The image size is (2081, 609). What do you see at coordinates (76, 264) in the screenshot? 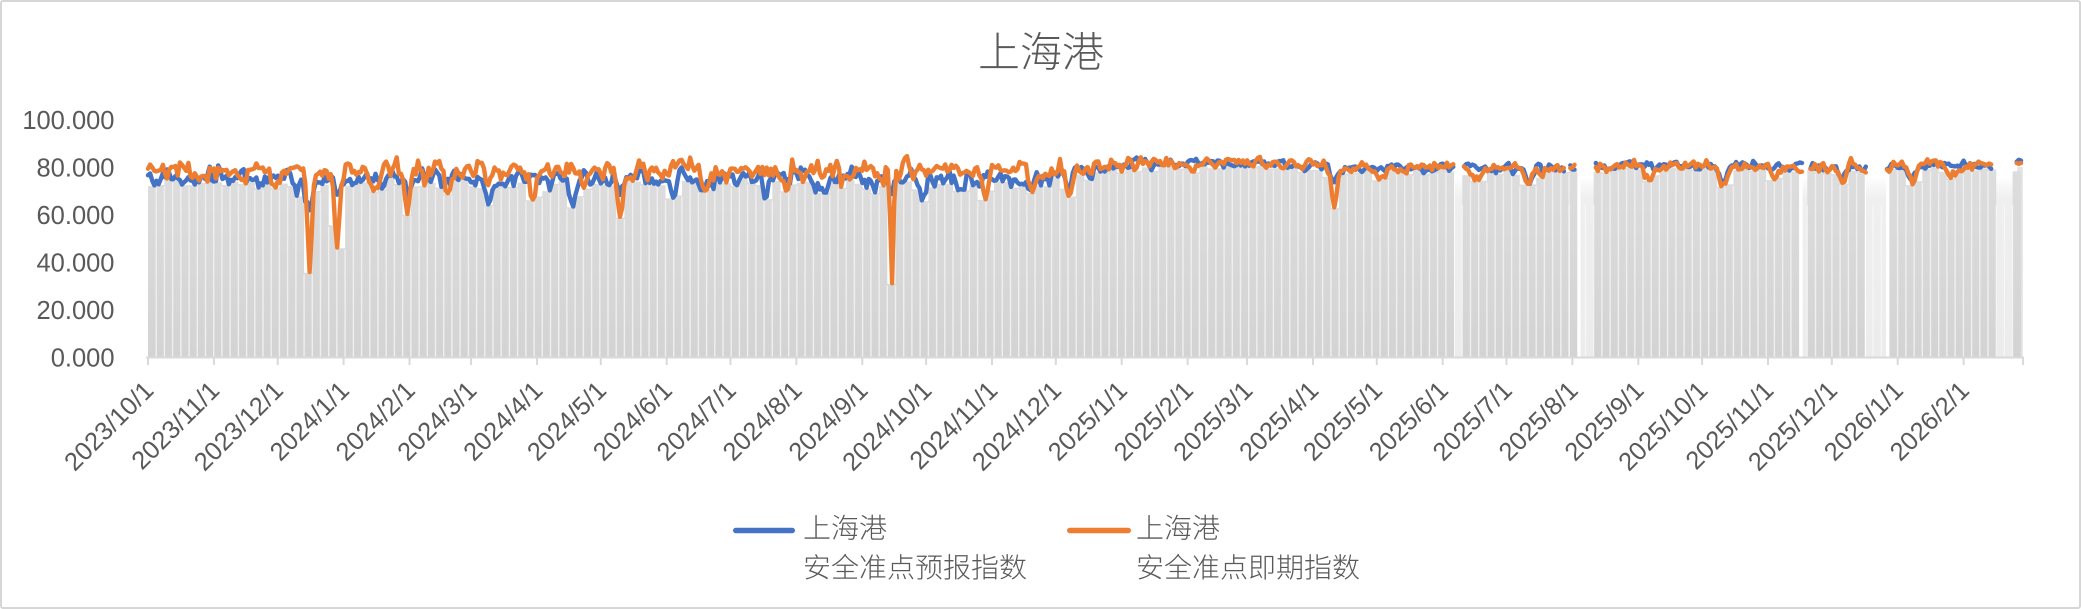
I see `svg-text: 40.000` at bounding box center [76, 264].